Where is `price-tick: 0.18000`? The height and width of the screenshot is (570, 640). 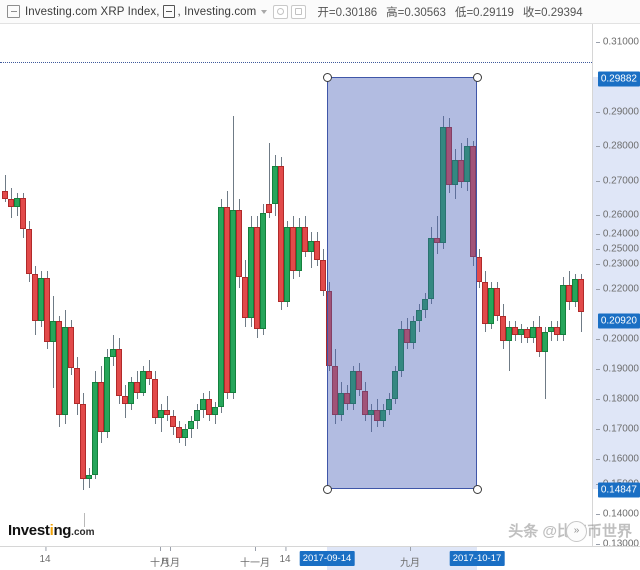 price-tick: 0.18000 is located at coordinates (617, 399).